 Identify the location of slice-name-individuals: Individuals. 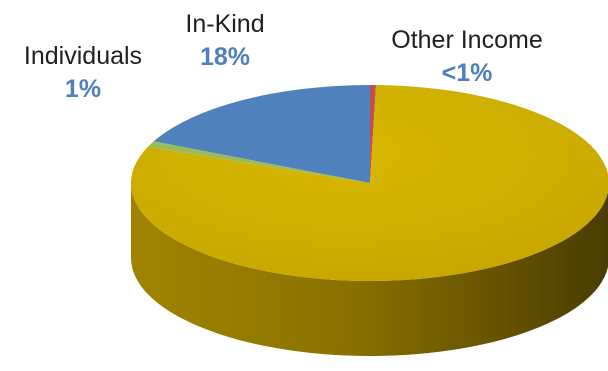
(83, 56).